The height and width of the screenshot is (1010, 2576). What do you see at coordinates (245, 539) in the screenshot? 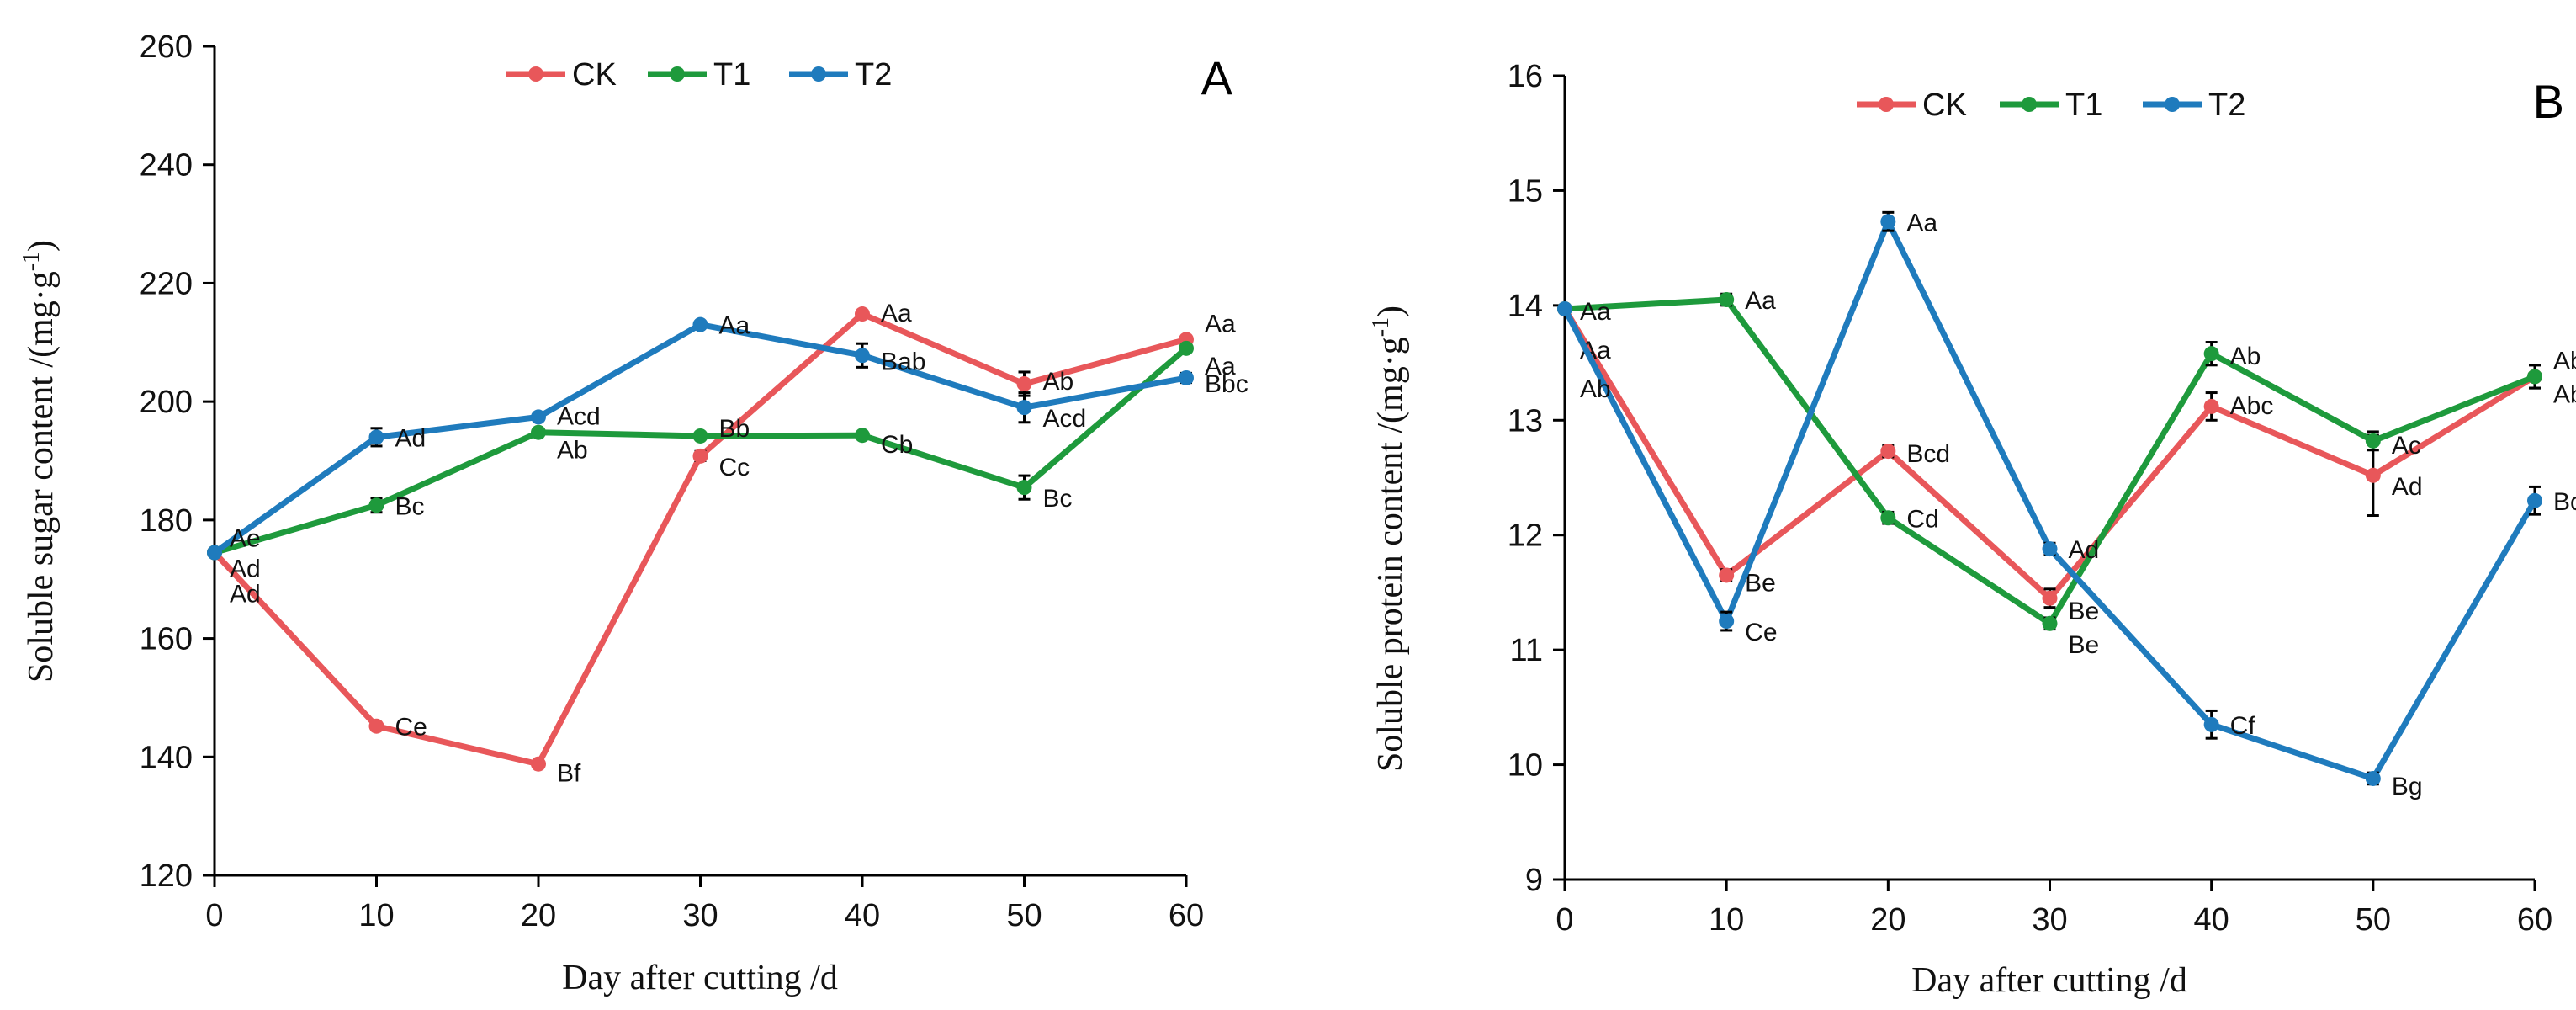
I see `data-label: Ae` at bounding box center [245, 539].